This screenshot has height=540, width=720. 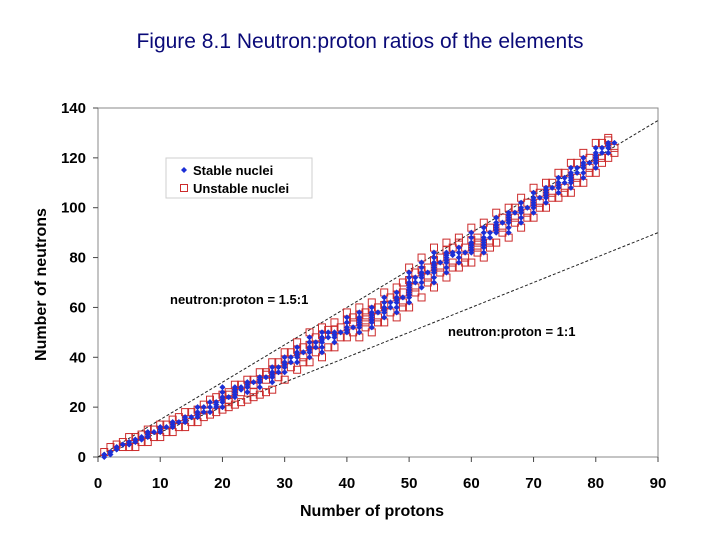 What do you see at coordinates (77, 258) in the screenshot?
I see `y-tick-label: 80` at bounding box center [77, 258].